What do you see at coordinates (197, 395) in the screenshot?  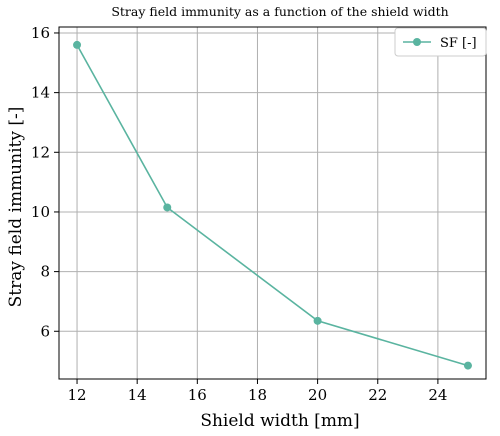 I see `x-tick-label: 16` at bounding box center [197, 395].